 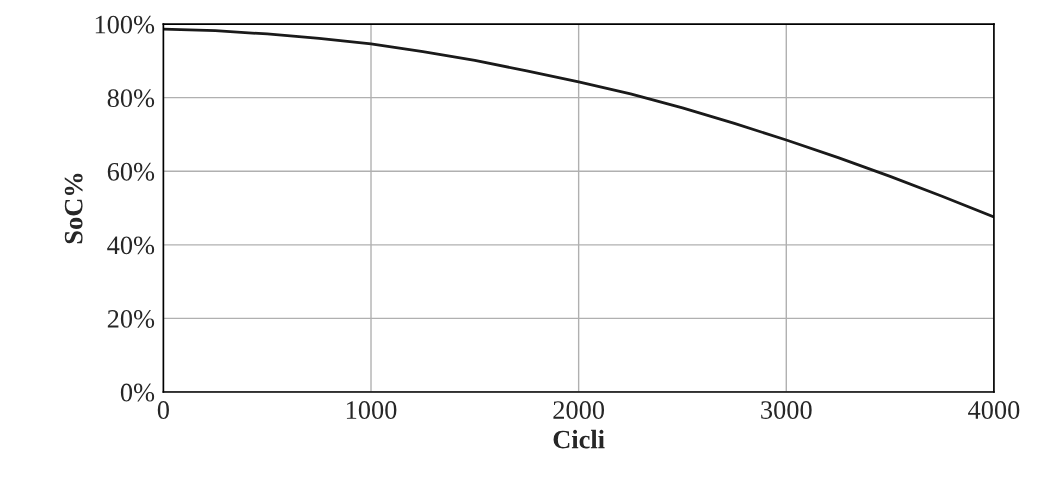 I want to click on y-tick-label: 0%, so click(x=137, y=392).